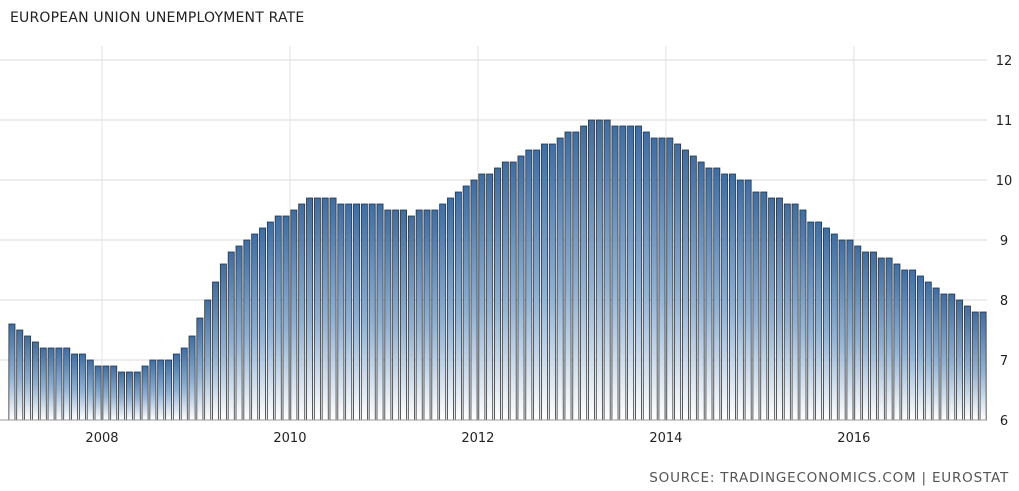 This screenshot has height=491, width=1019. What do you see at coordinates (101, 438) in the screenshot?
I see `x-tick-label: 2008` at bounding box center [101, 438].